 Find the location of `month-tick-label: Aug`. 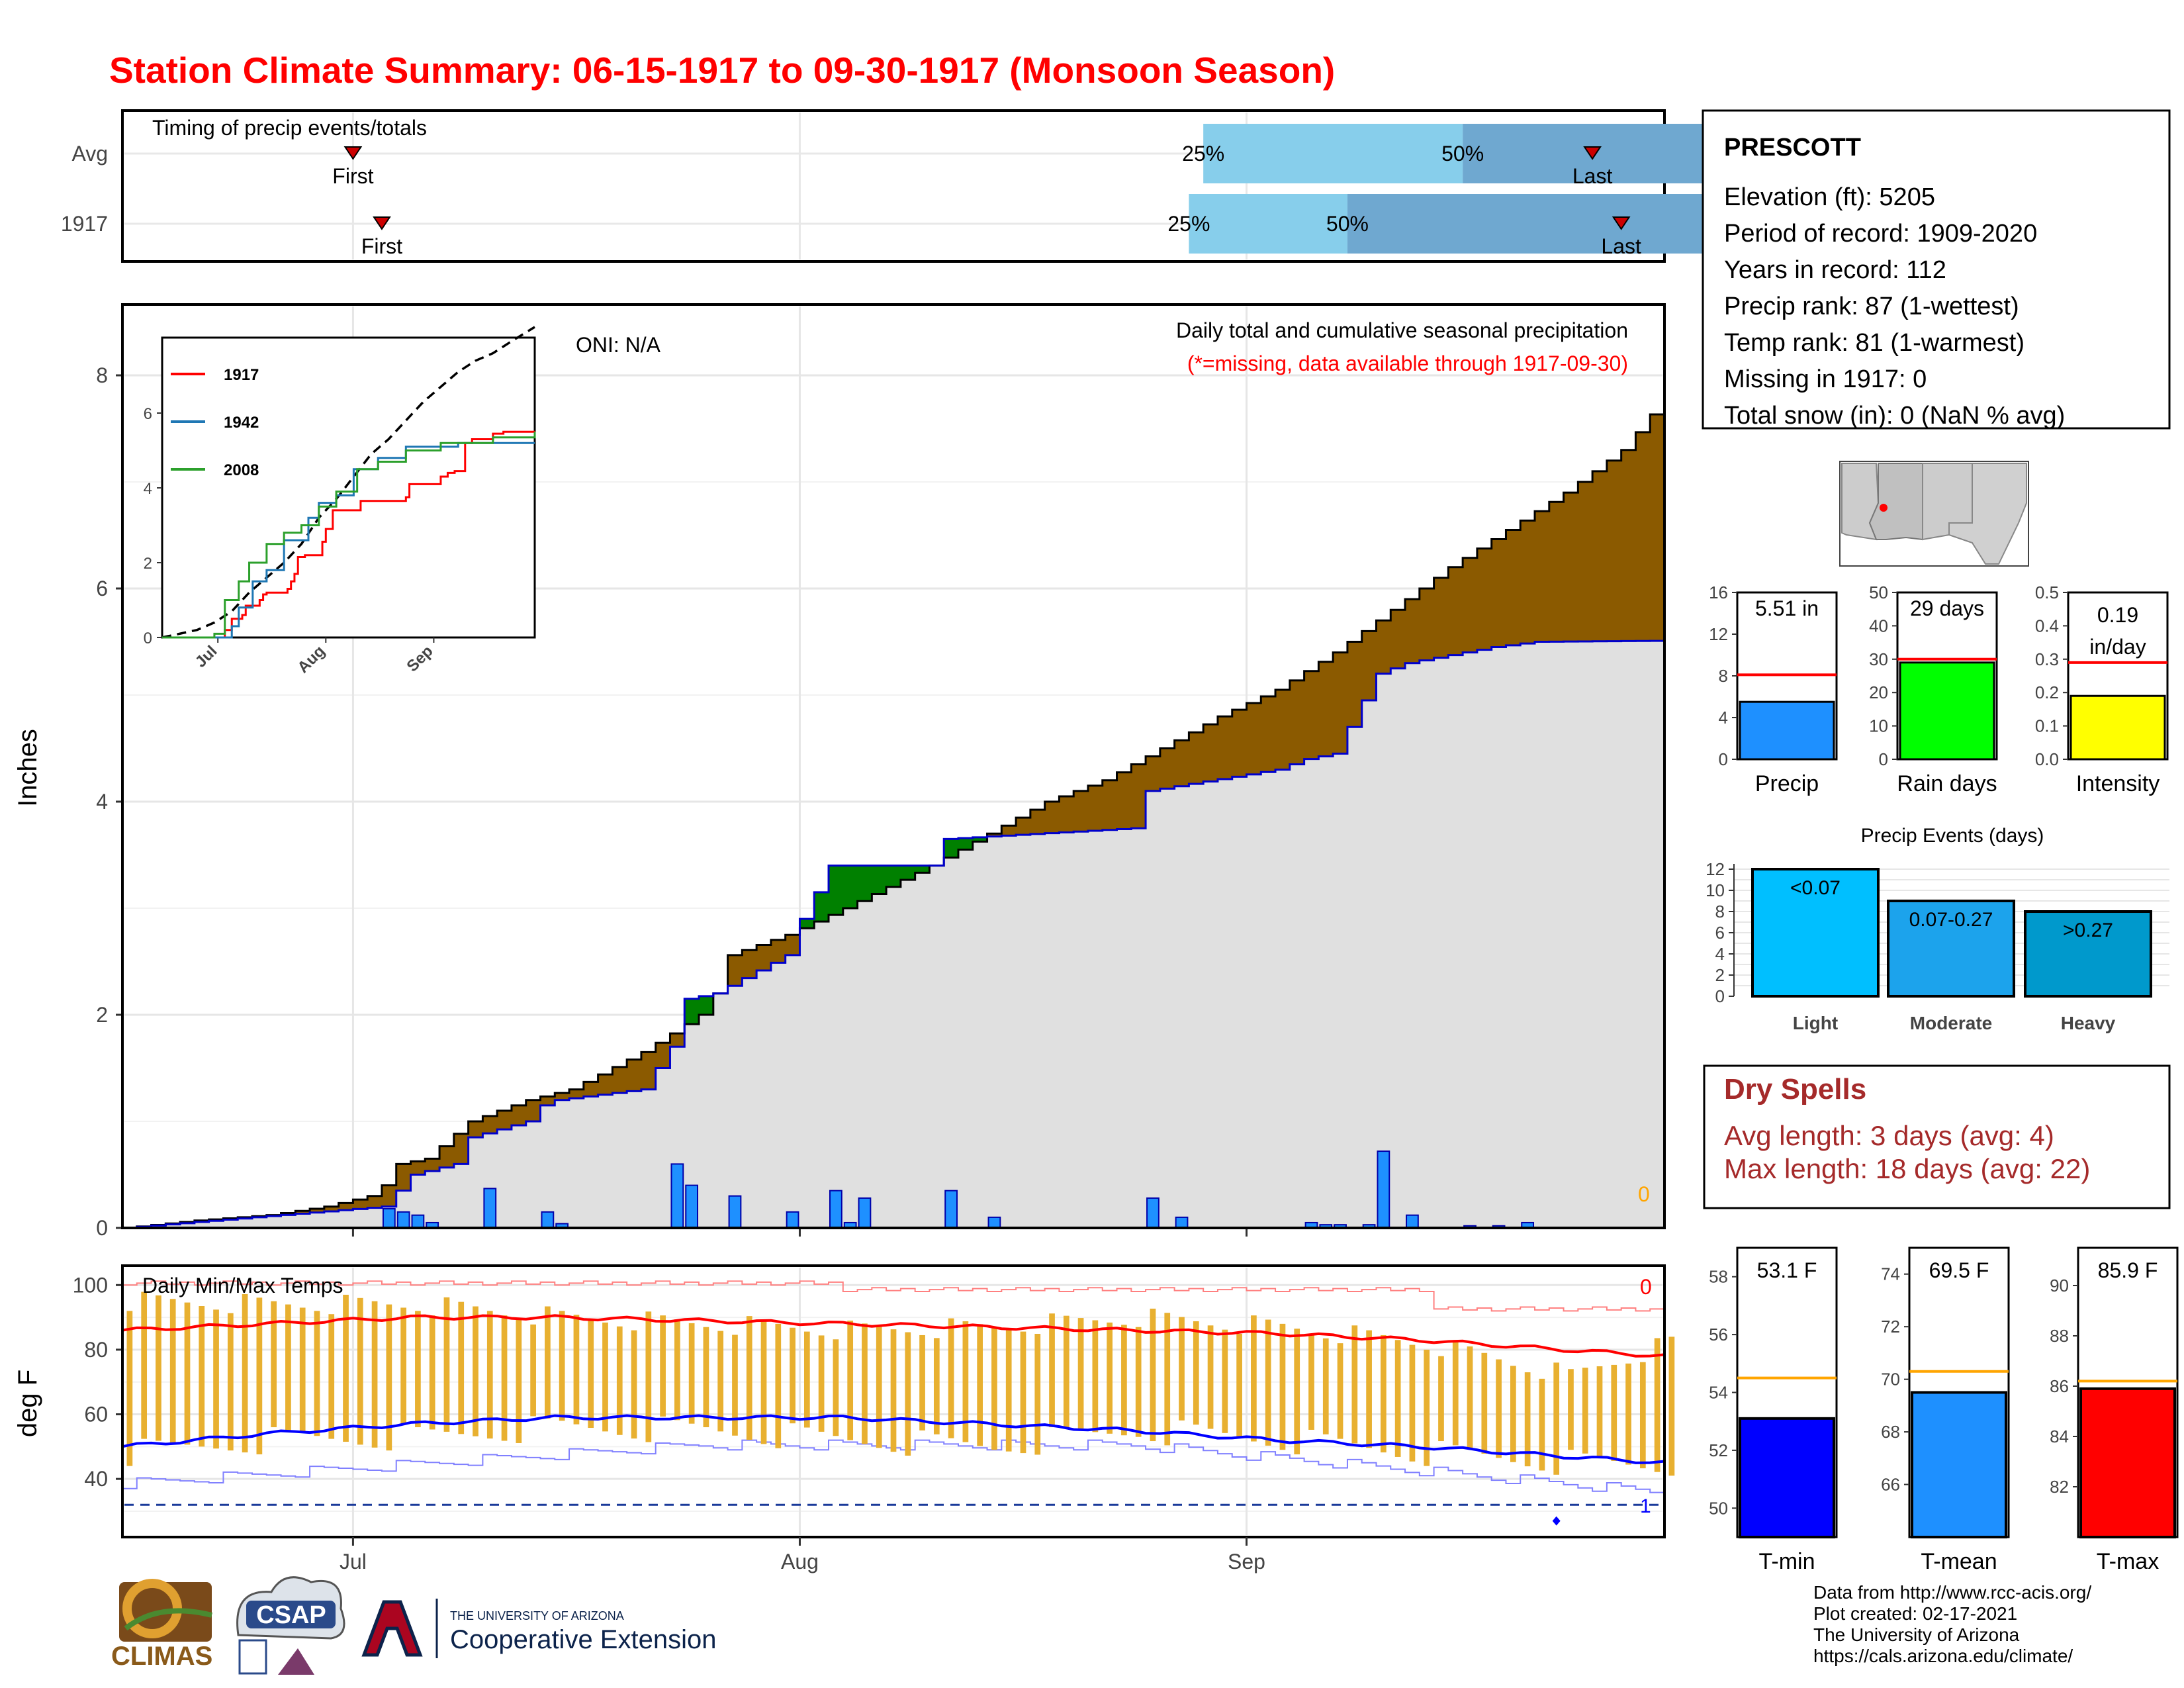

month-tick-label: Aug is located at coordinates (800, 1561).